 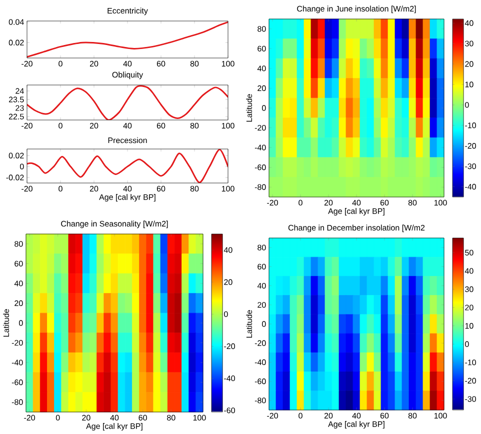 What do you see at coordinates (128, 76) in the screenshot?
I see `chart-title: Obliquity` at bounding box center [128, 76].